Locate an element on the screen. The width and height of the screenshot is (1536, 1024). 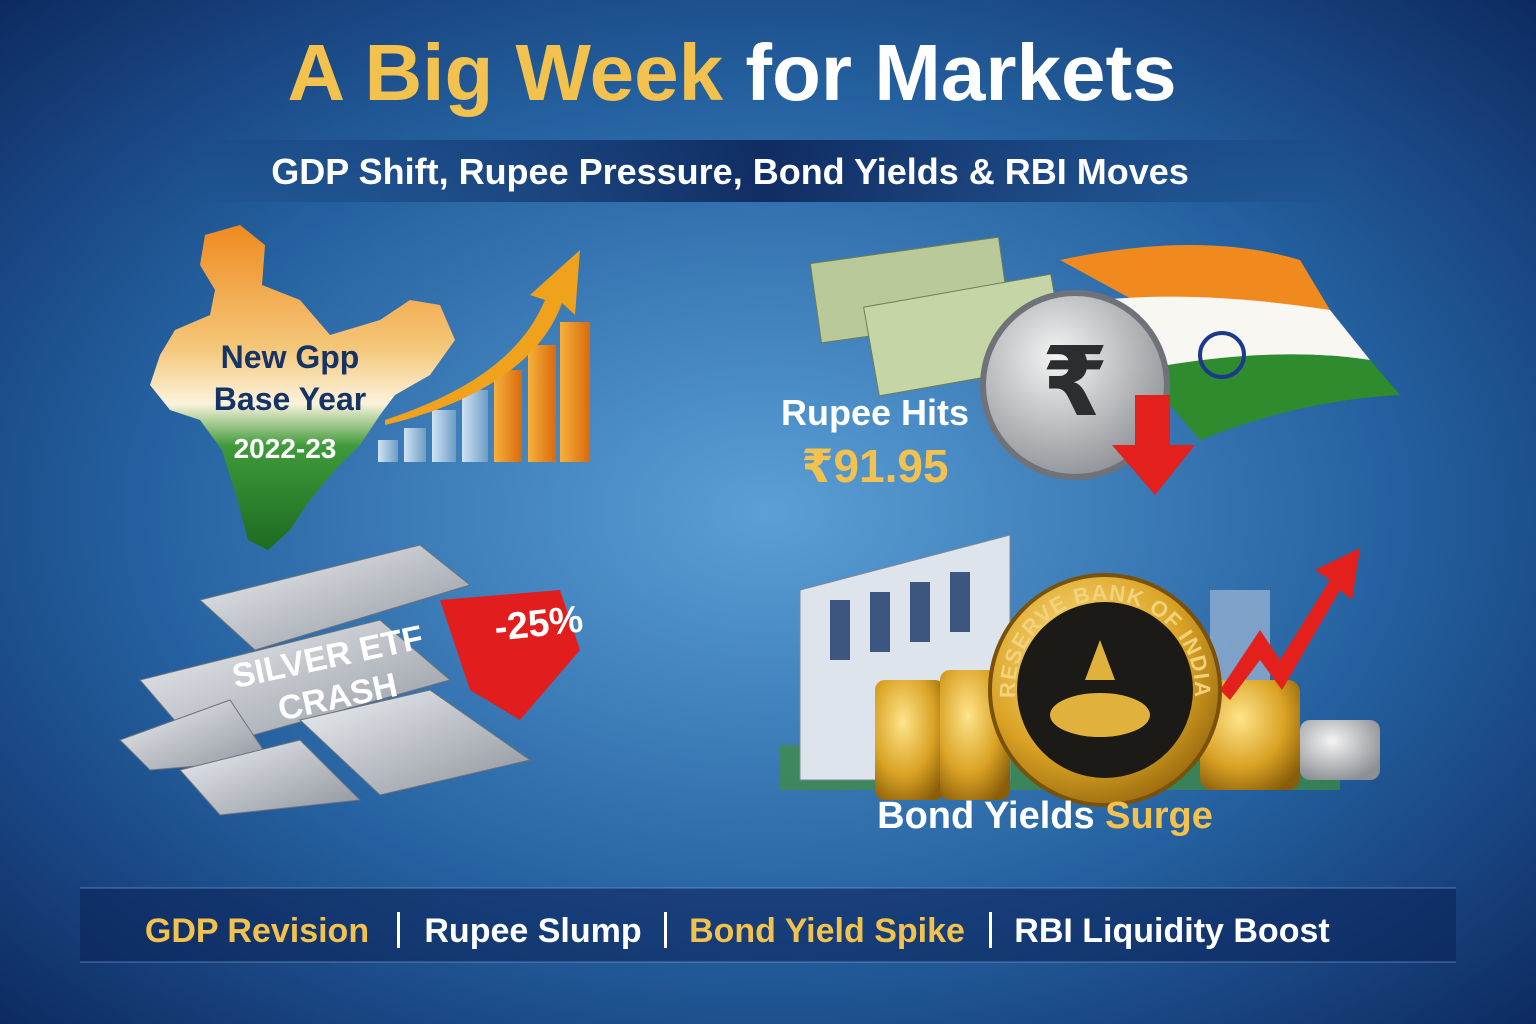
rupee-coin is located at coordinates (1075, 385).